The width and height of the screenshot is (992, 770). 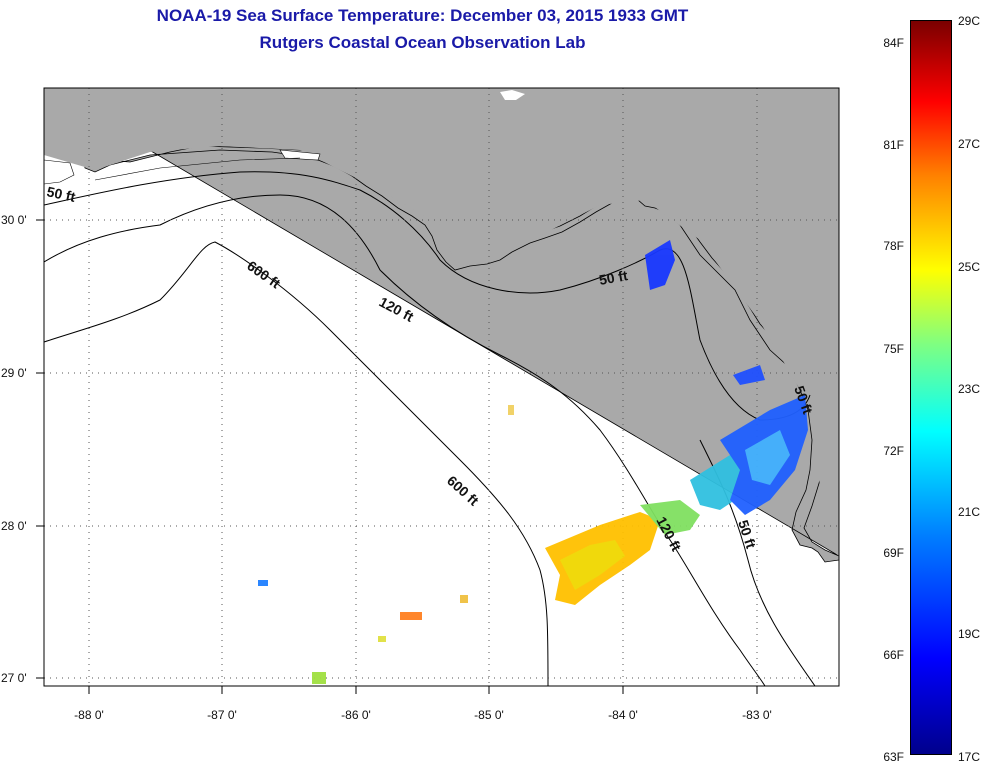 I want to click on colorbar-f-tick: 63F, so click(x=893, y=757).